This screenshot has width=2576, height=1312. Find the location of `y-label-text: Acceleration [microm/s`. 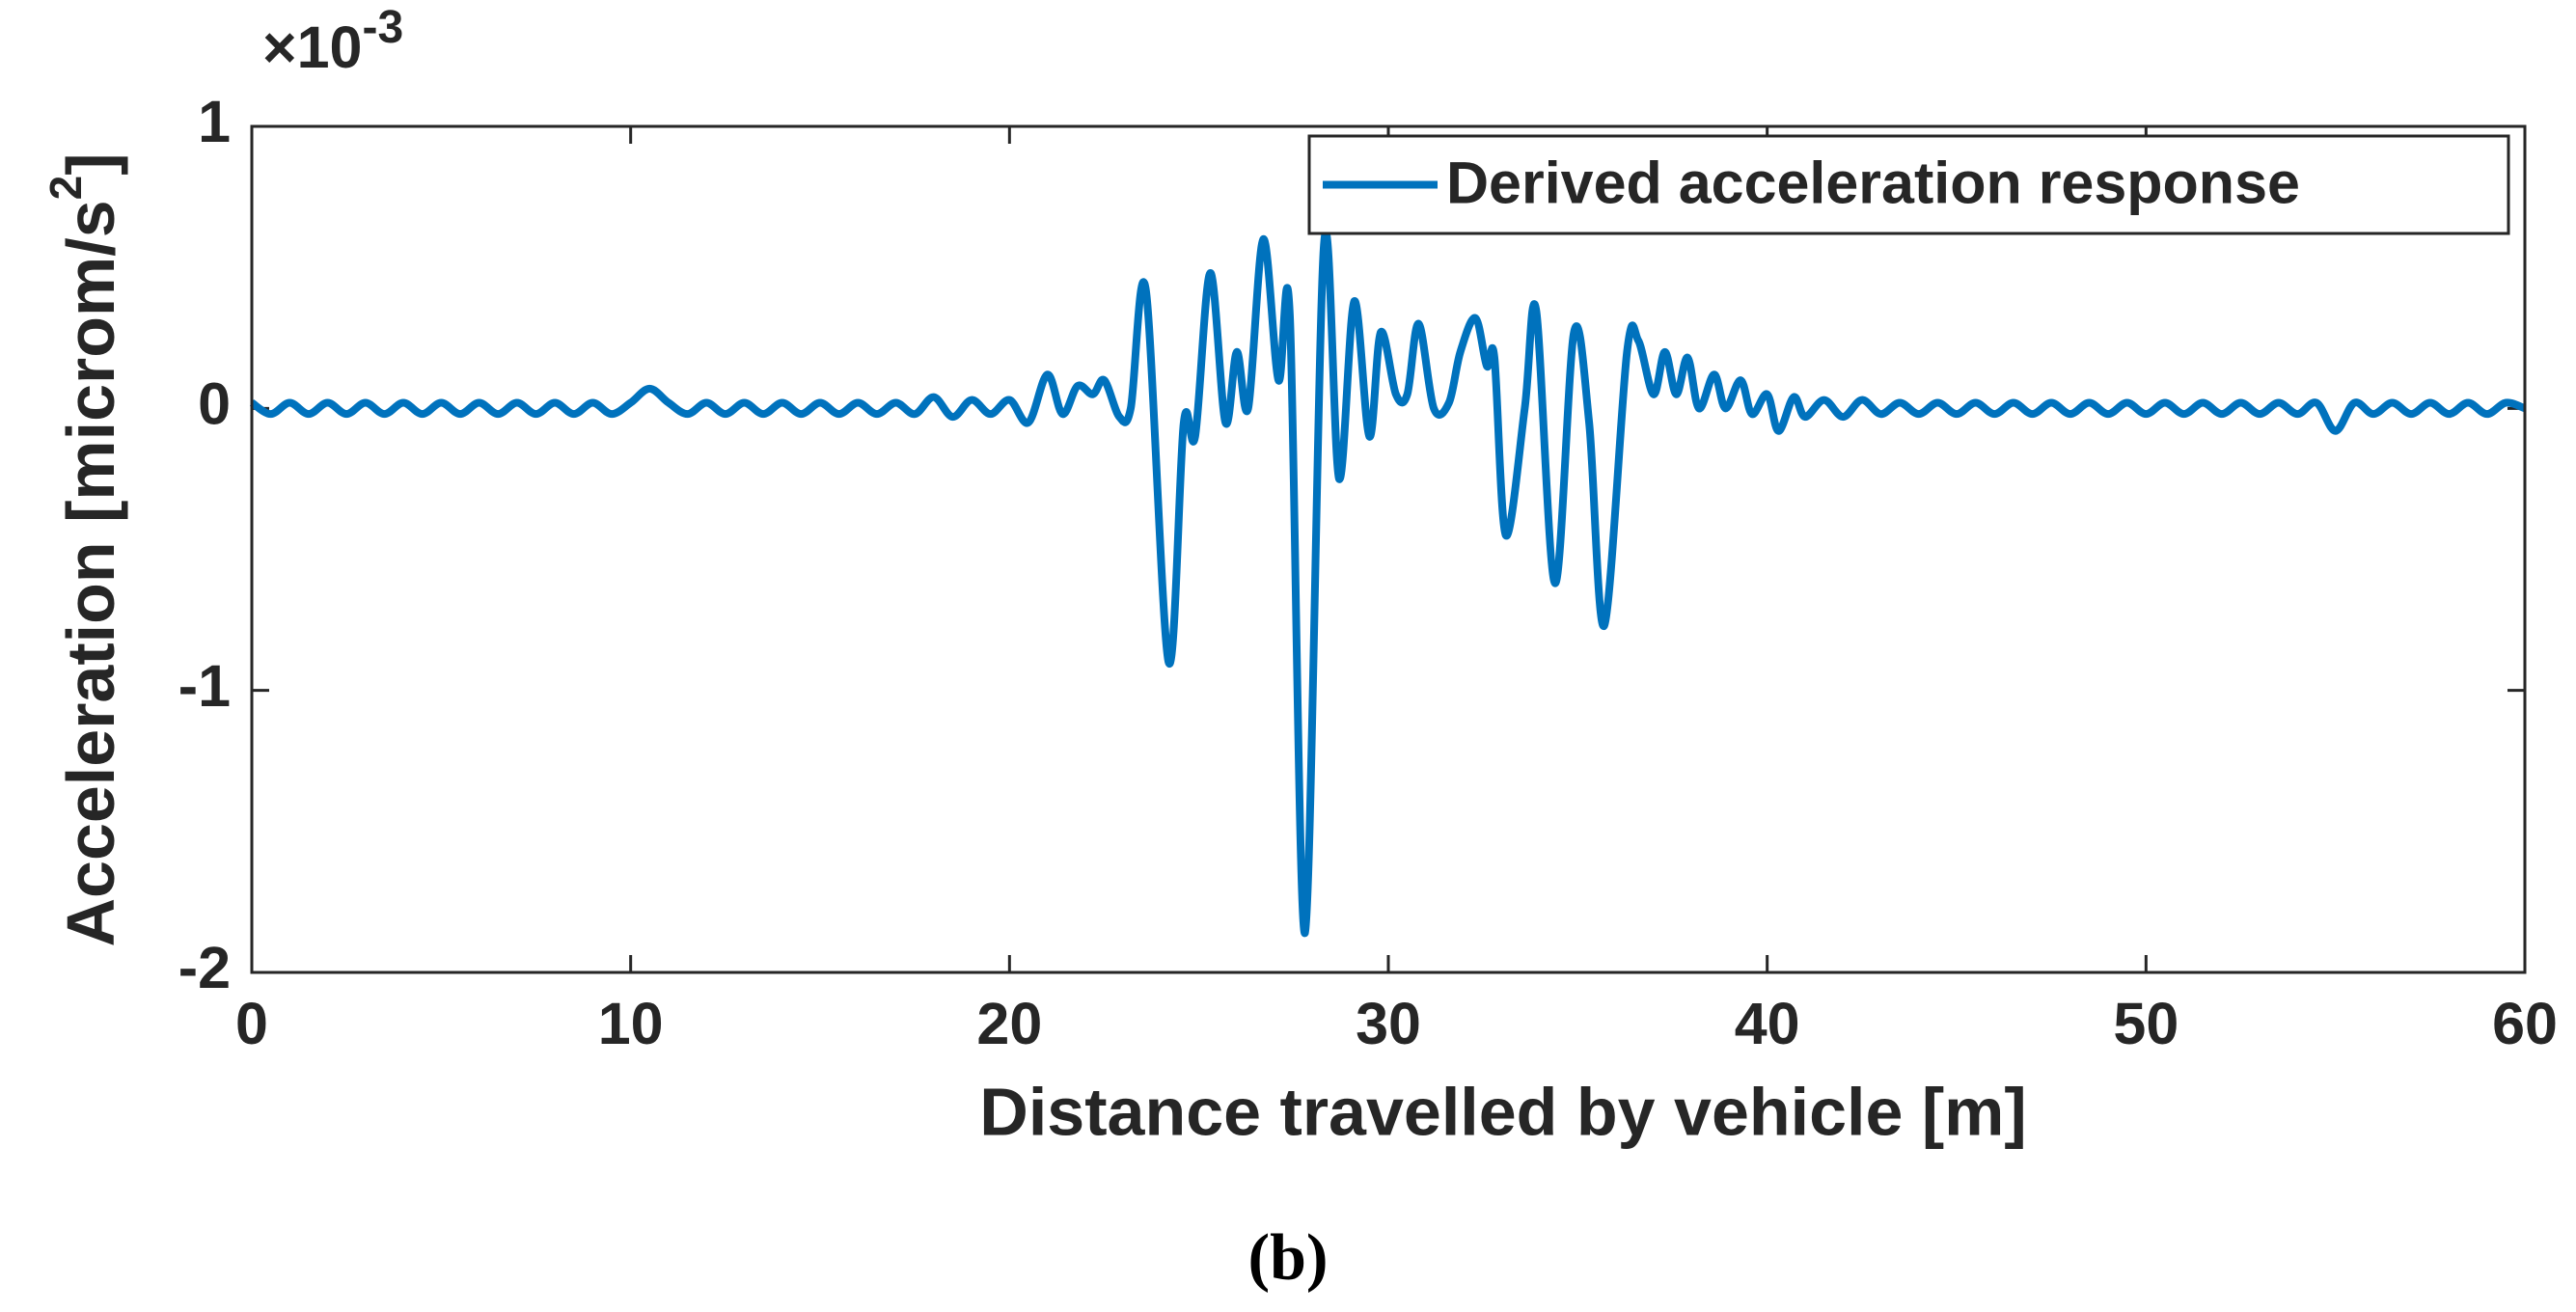

y-label-text: Acceleration [microm/s is located at coordinates (91, 573).